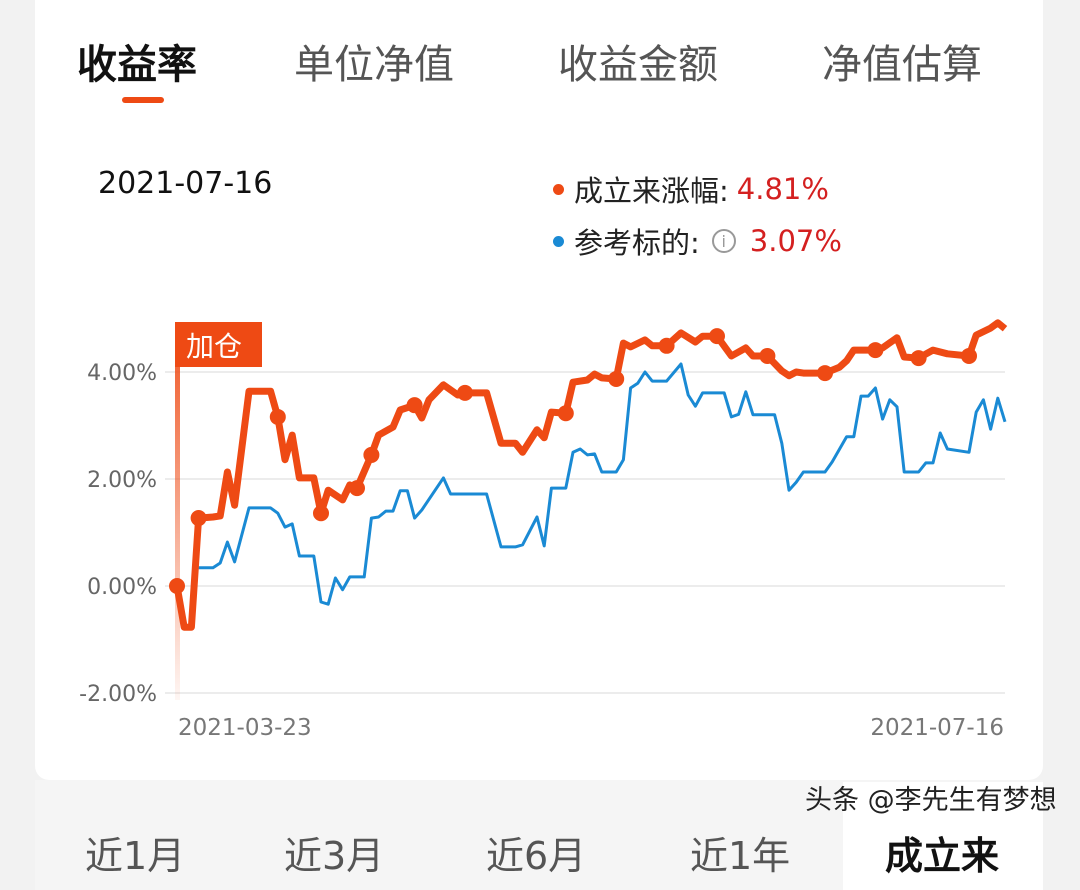 Image resolution: width=1080 pixels, height=890 pixels. I want to click on tab-yield-amount: 收益金额, so click(638, 65).